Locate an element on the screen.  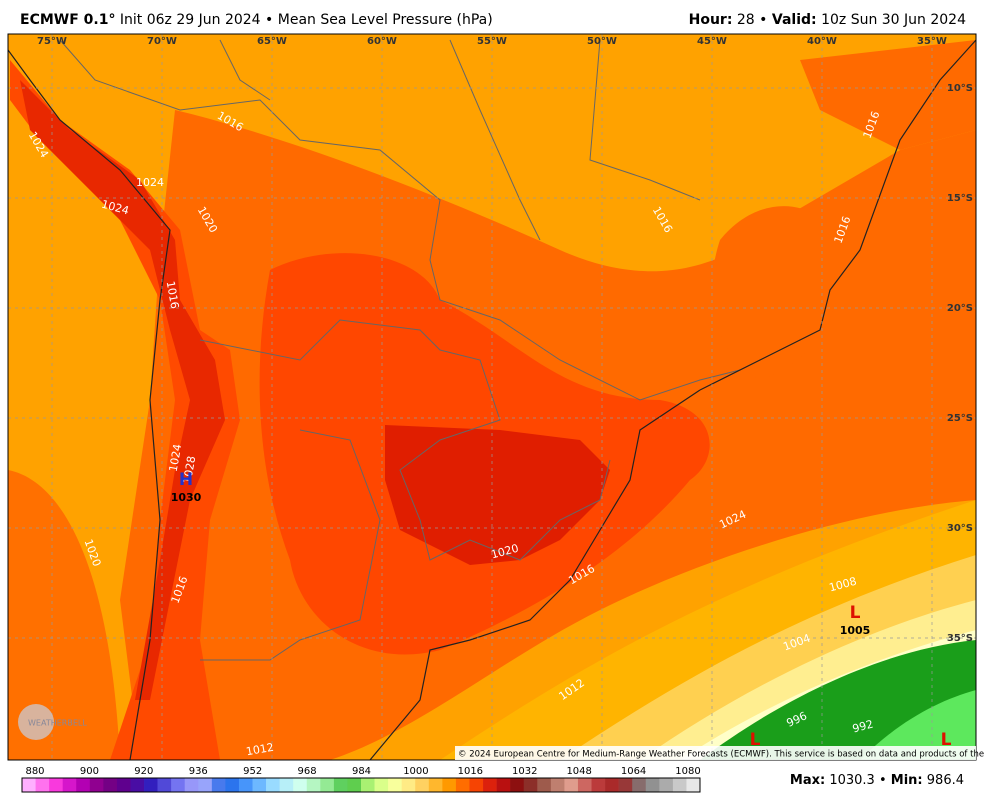
contour-label: 1028 is located at coordinates (190, 470).